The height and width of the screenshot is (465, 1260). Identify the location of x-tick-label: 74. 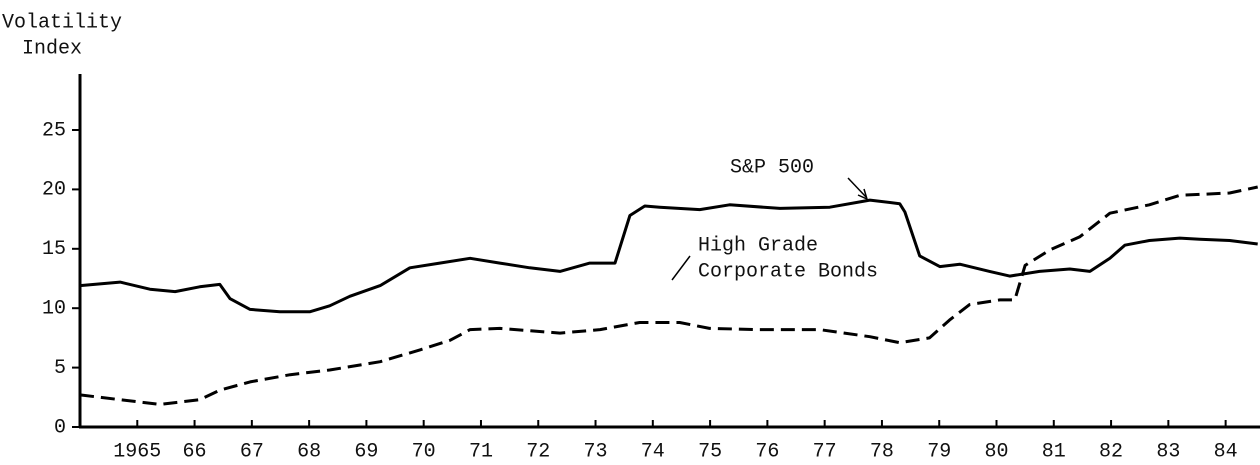
(653, 451).